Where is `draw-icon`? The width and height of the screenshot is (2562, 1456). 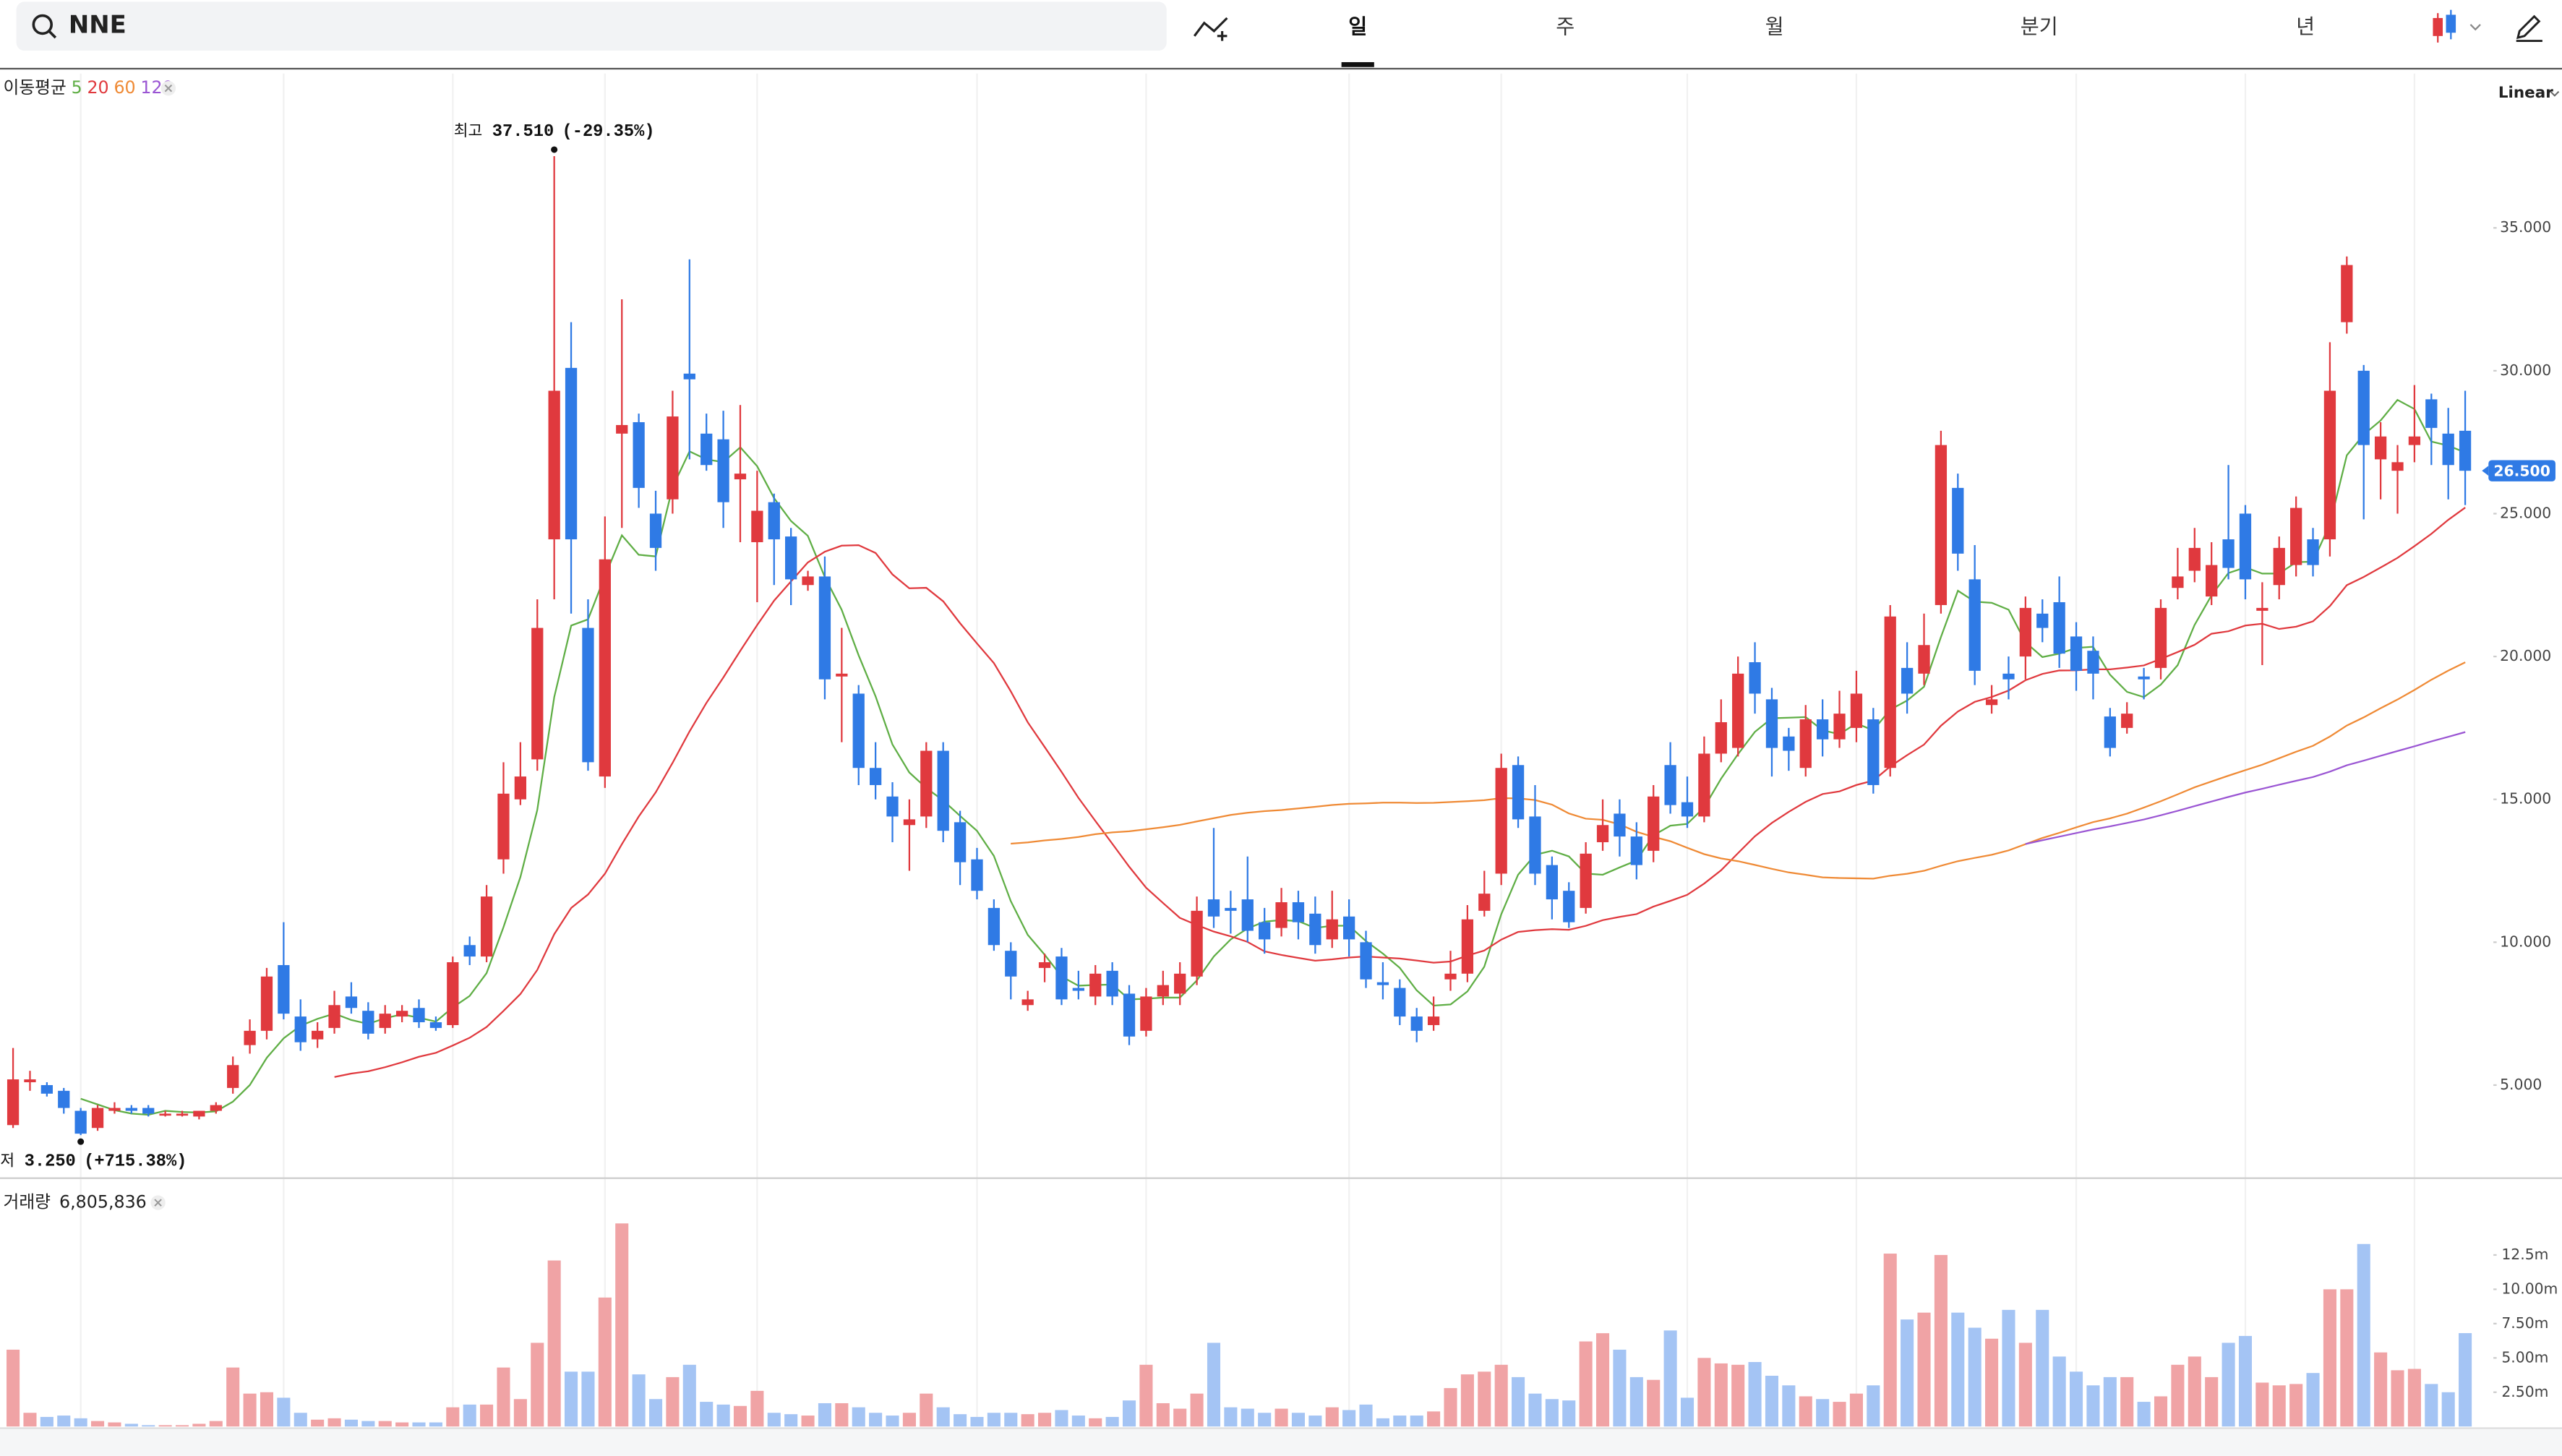 draw-icon is located at coordinates (2529, 28).